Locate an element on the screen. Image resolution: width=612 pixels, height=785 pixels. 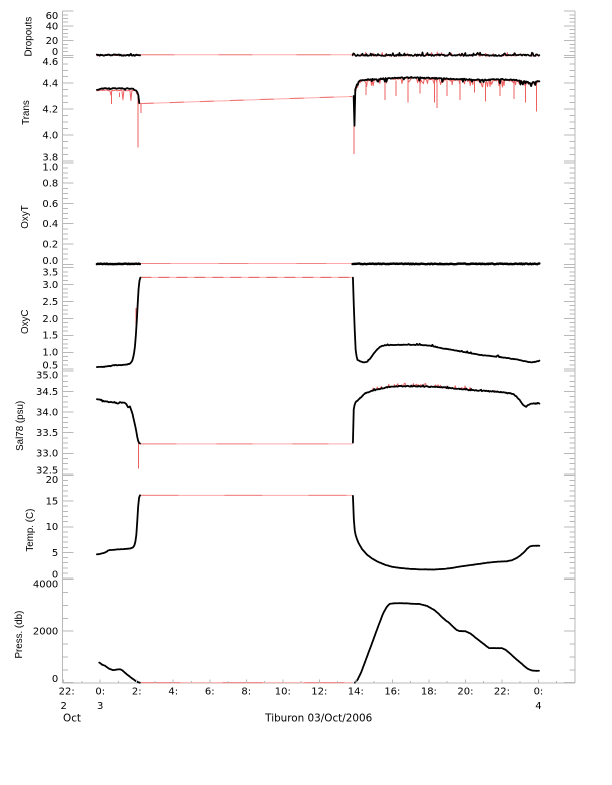
ytick-label: 0.5 is located at coordinates (50, 366).